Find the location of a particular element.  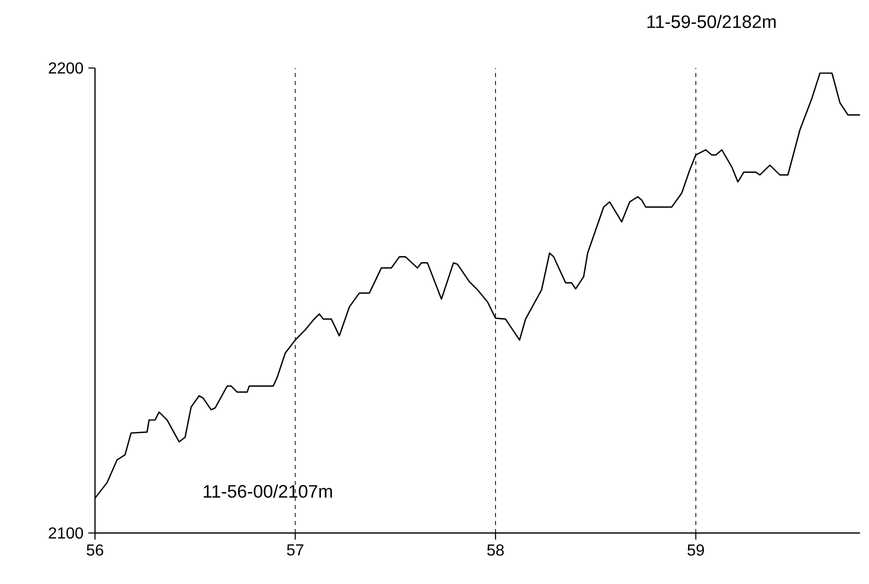

x-tick-label: 58 is located at coordinates (495, 550).